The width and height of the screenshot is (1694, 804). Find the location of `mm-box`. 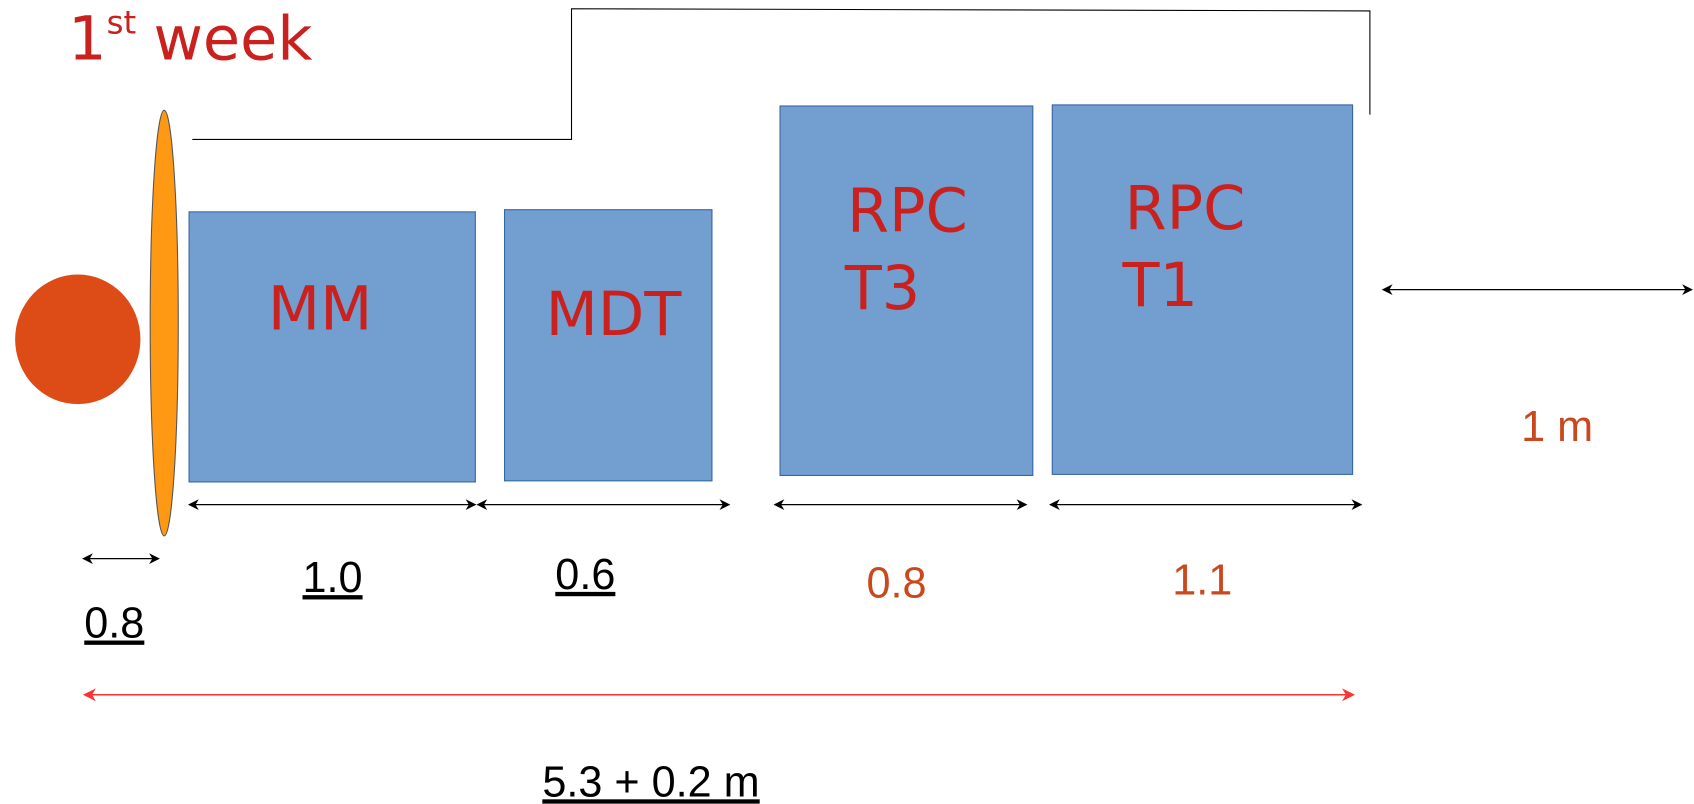

mm-box is located at coordinates (332, 347).